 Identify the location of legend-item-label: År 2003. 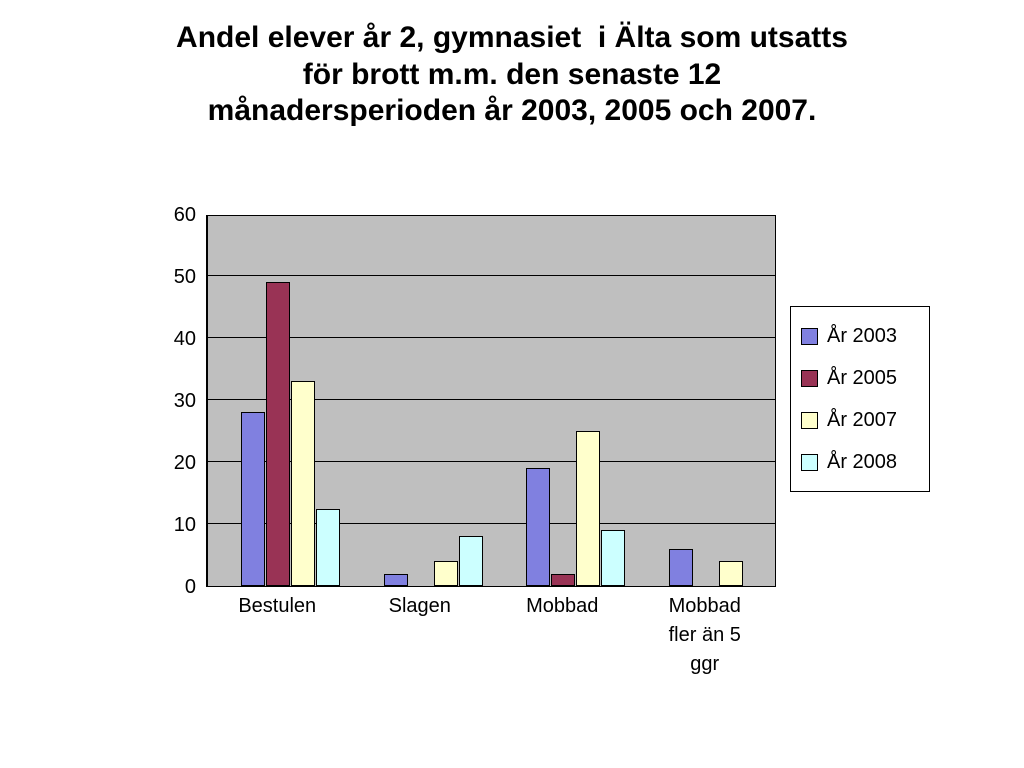
(862, 335).